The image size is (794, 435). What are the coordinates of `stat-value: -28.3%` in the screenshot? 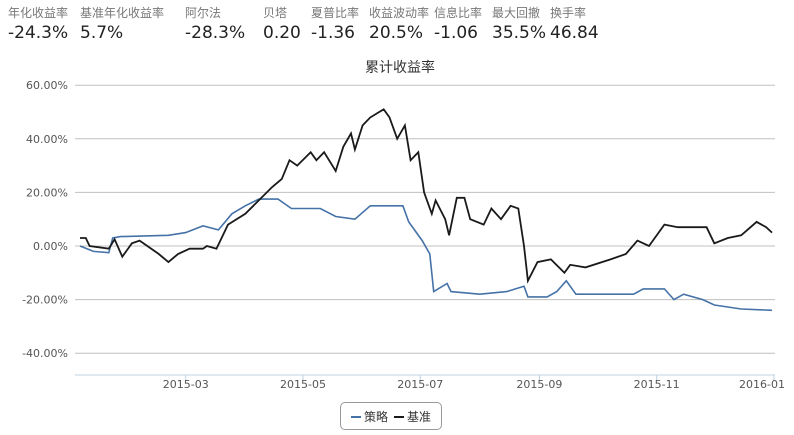 It's located at (215, 33).